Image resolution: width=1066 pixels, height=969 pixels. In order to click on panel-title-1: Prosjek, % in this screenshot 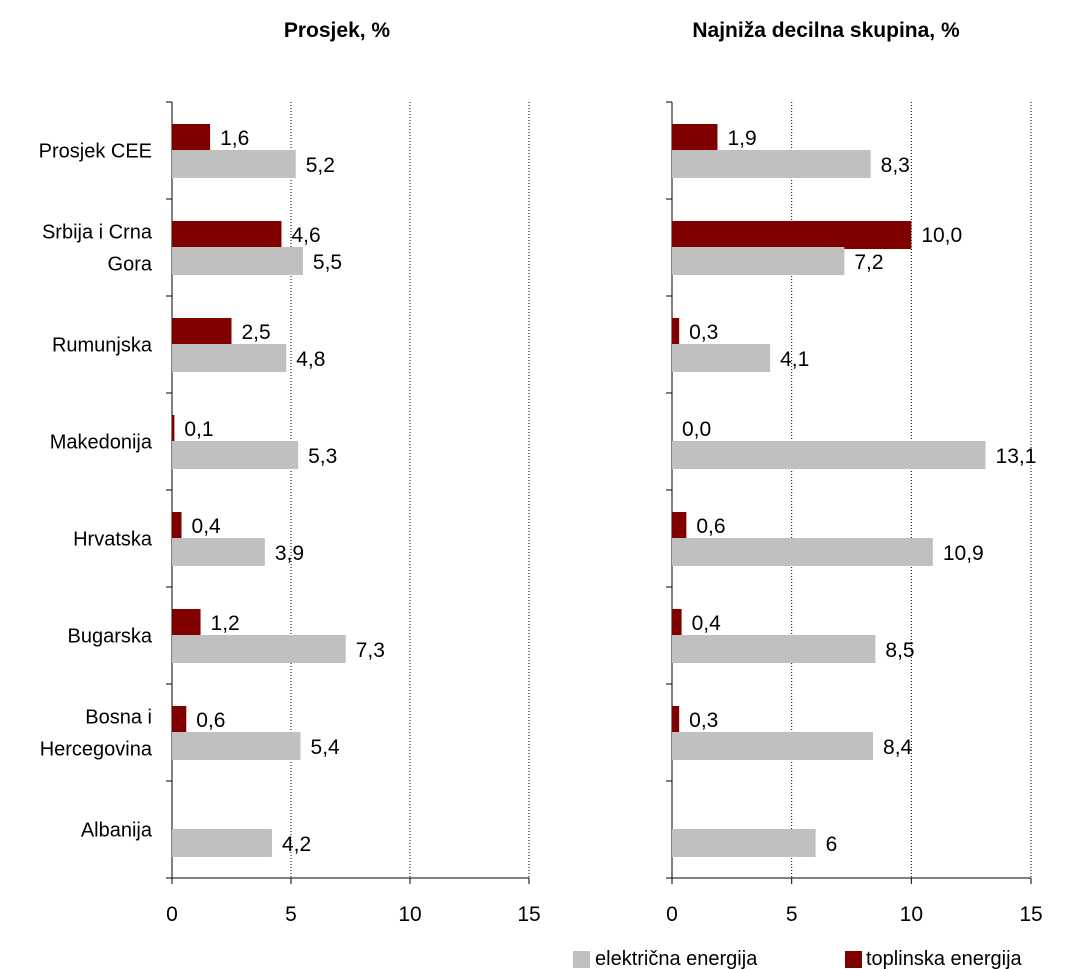, I will do `click(337, 30)`.